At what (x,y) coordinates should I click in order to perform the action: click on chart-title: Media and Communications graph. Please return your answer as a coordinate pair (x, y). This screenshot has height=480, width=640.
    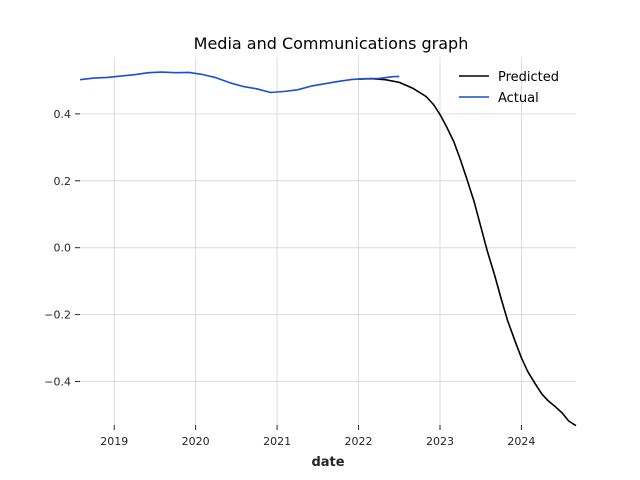
    Looking at the image, I should click on (331, 43).